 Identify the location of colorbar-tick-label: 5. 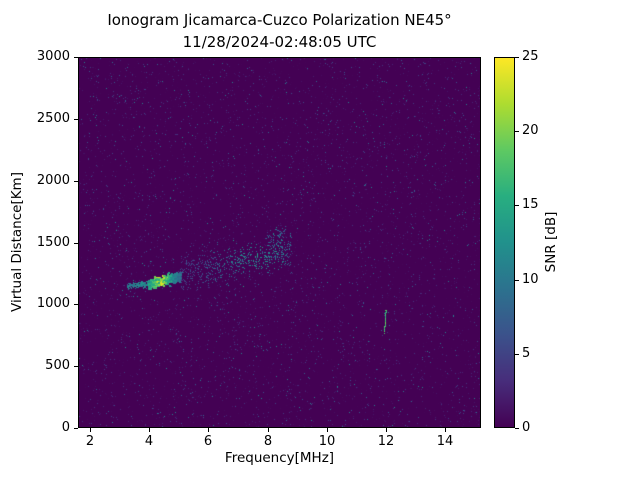
(526, 353).